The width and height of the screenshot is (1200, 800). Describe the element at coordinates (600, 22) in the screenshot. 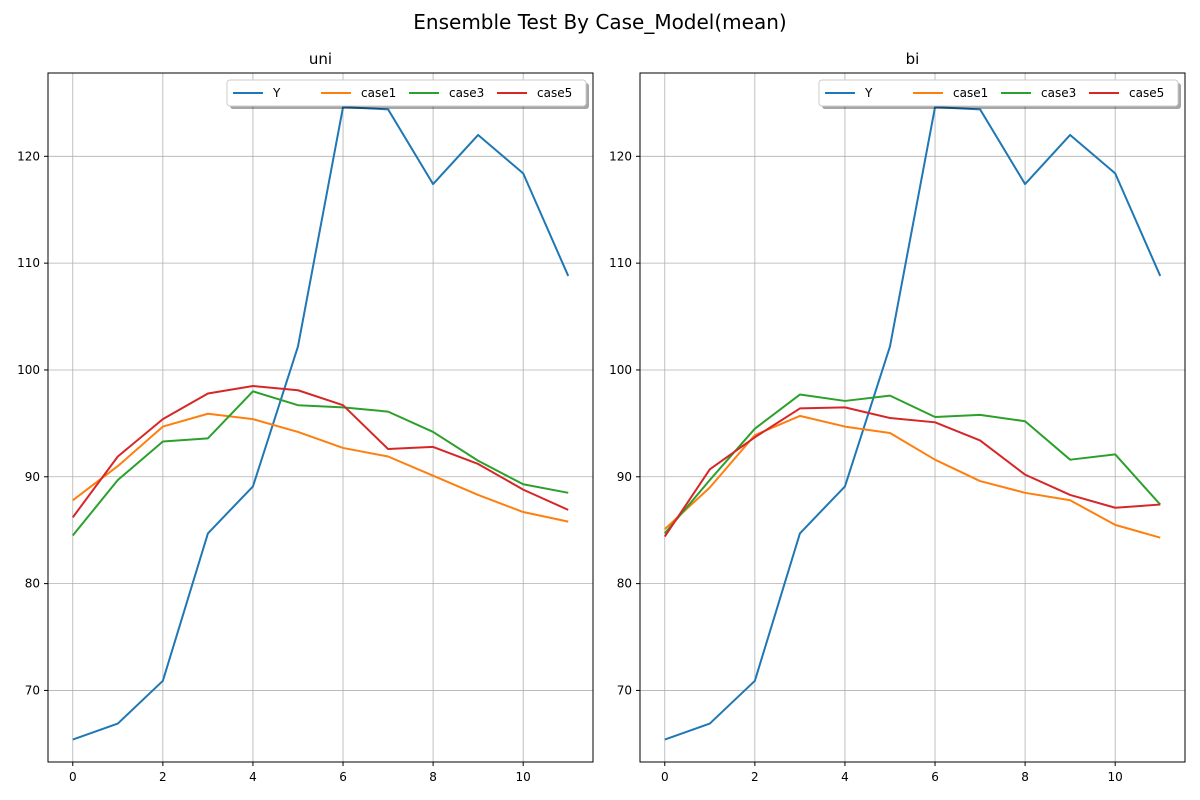

I see `figure-title: Ensemble Test By Case_Model(mean)` at that location.